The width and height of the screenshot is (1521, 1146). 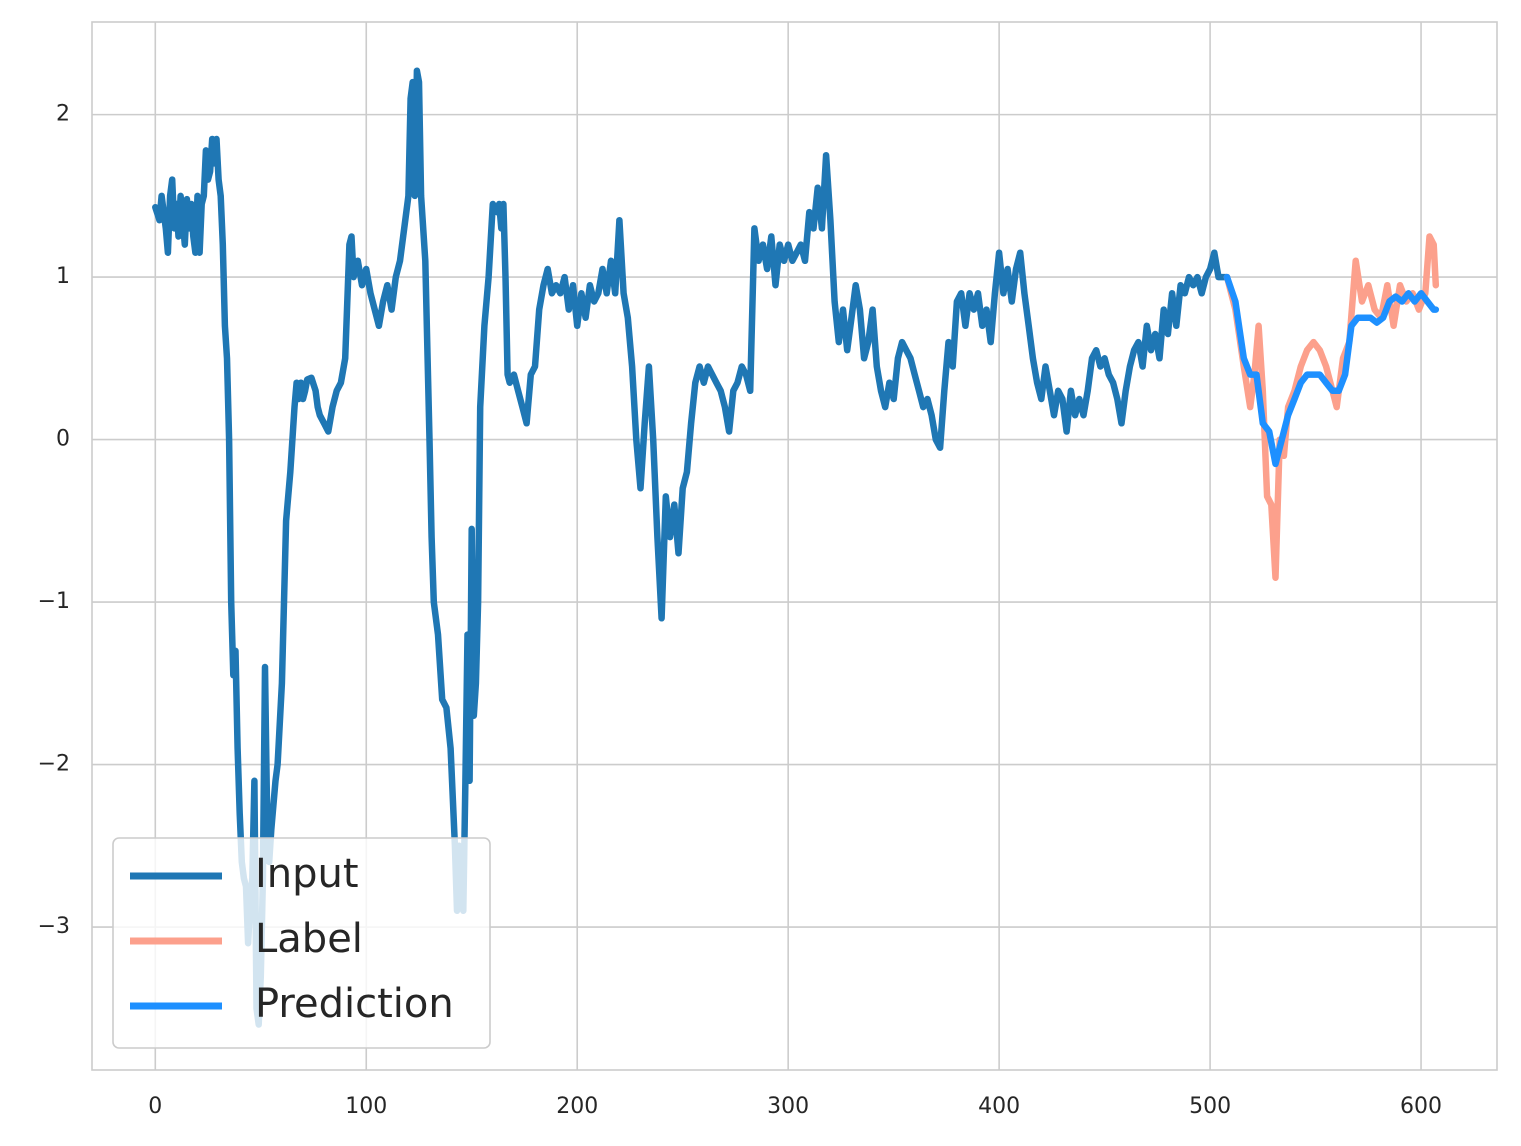 What do you see at coordinates (1210, 1106) in the screenshot?
I see `x-tick-label: 500` at bounding box center [1210, 1106].